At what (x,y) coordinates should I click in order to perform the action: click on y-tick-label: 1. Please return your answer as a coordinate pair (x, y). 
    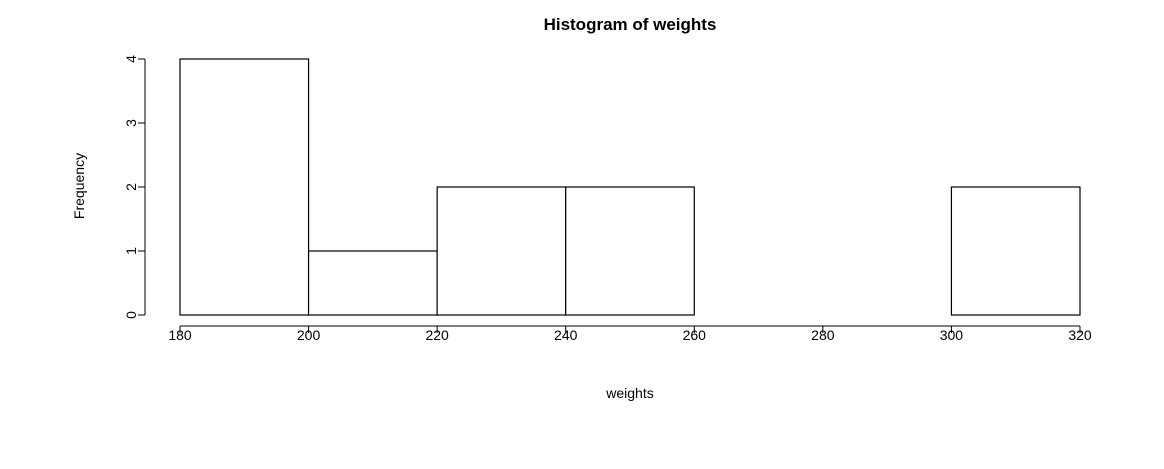
    Looking at the image, I should click on (131, 251).